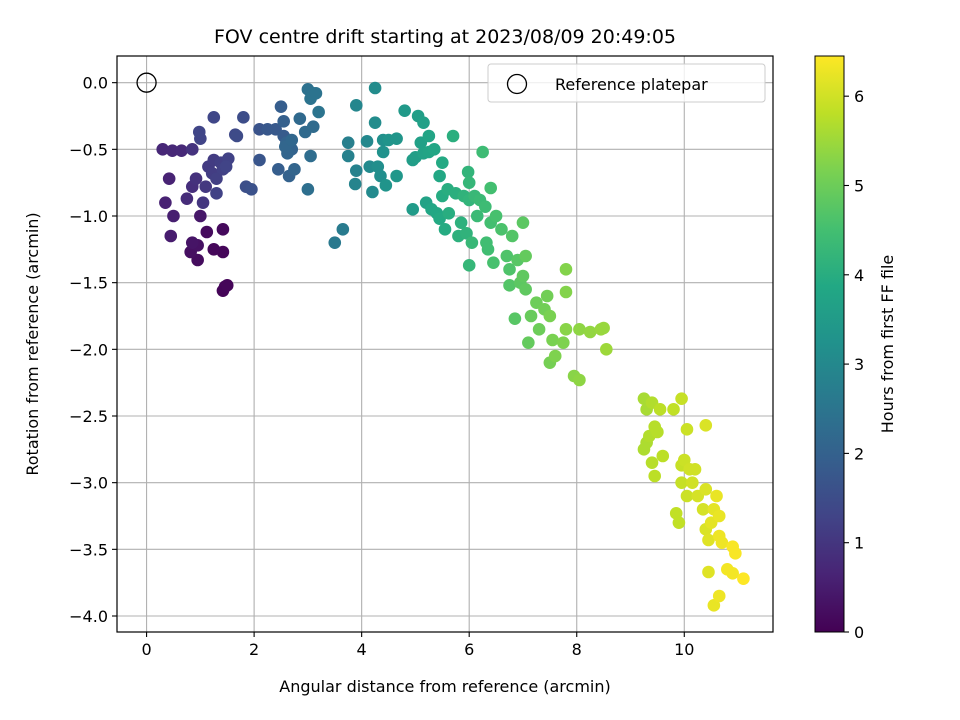  What do you see at coordinates (684, 649) in the screenshot?
I see `x-tick-label: 10` at bounding box center [684, 649].